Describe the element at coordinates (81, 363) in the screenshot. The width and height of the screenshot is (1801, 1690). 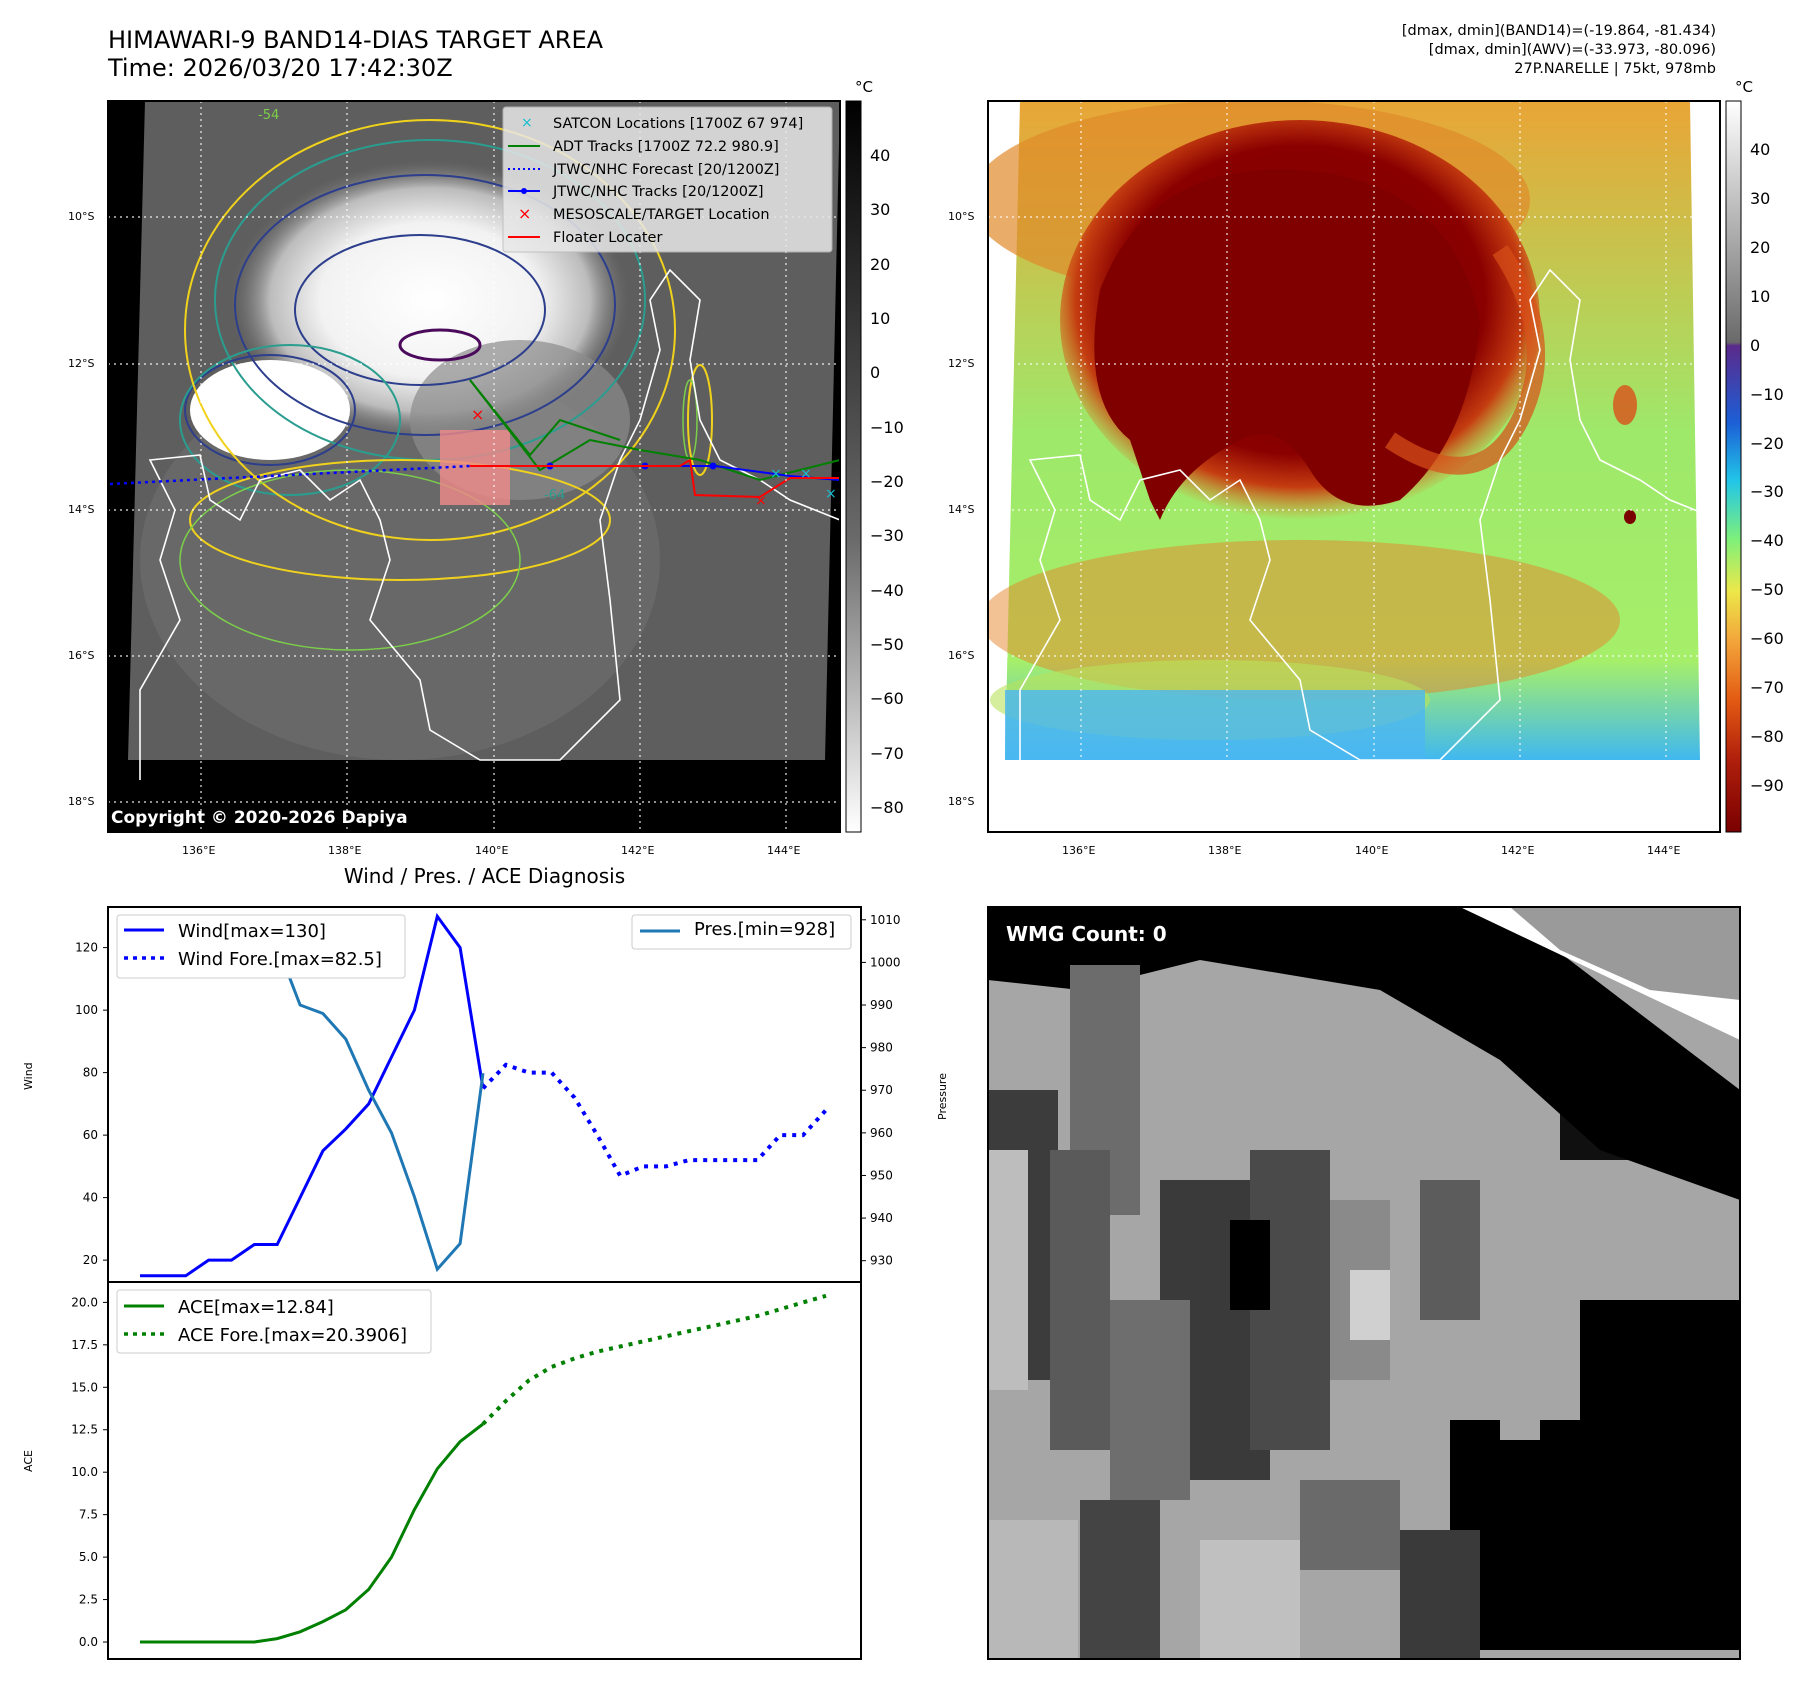
I see `map1-lat-12: 12°S` at that location.